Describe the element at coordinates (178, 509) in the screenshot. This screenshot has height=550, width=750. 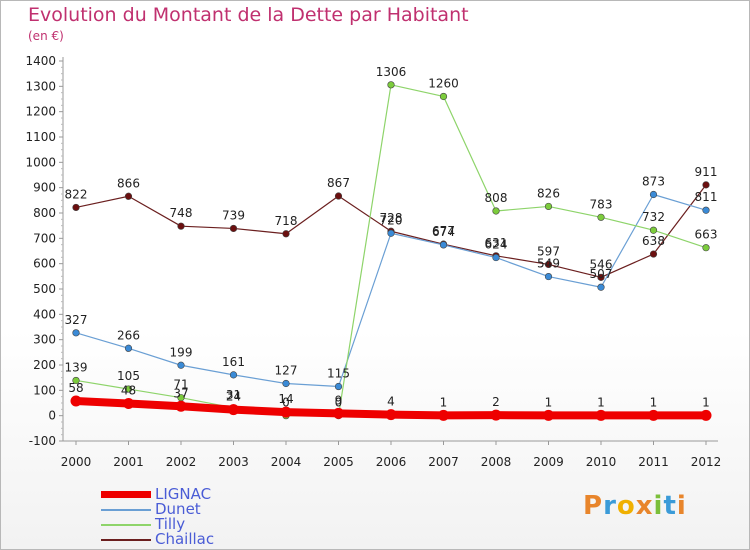
I see `legend-label-dunet: Dunet` at that location.